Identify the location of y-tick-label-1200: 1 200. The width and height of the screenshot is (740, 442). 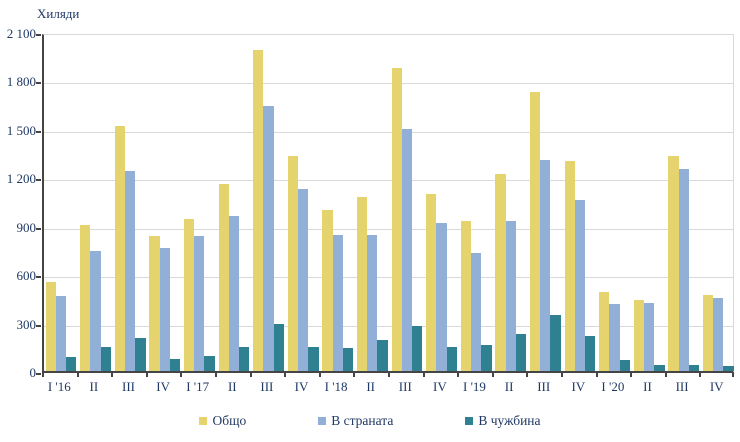
(21, 179).